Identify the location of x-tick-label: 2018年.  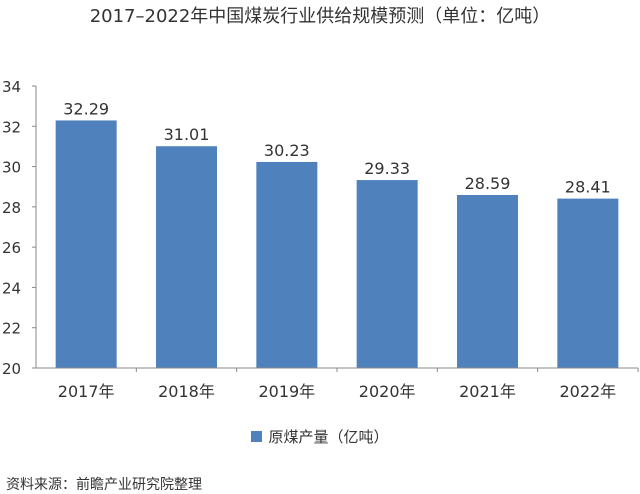
(186, 391).